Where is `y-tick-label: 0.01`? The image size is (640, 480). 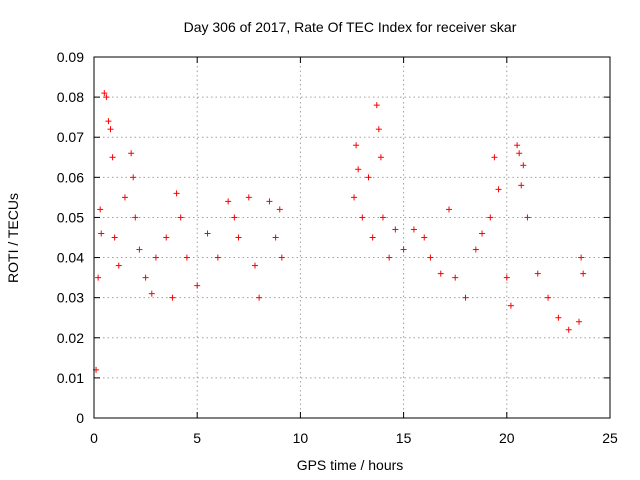 y-tick-label: 0.01 is located at coordinates (70, 378).